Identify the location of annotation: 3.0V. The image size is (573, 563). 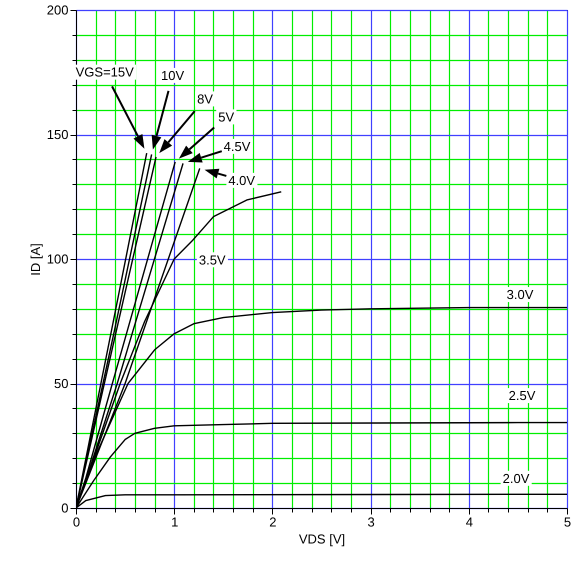
(520, 294).